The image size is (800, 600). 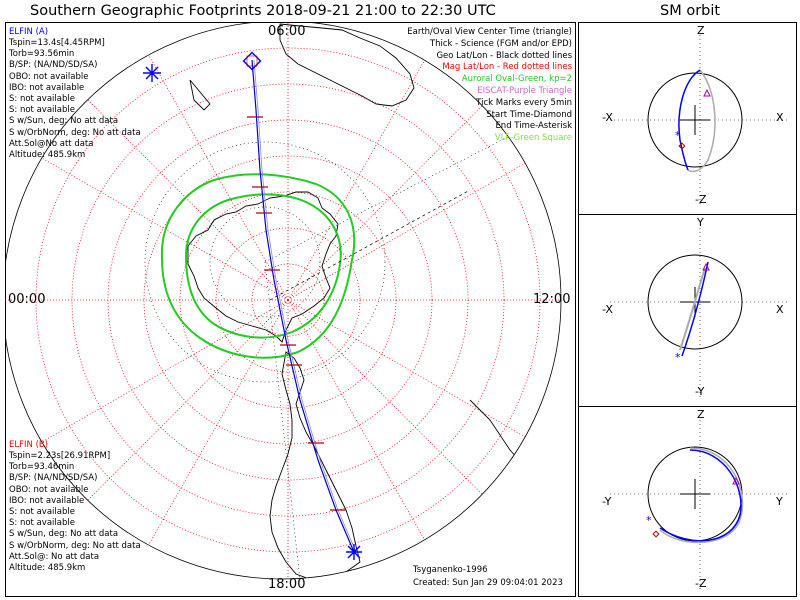 I want to click on elfin-a-info-line: S w/Sun, deg: No att data, so click(x=64, y=121).